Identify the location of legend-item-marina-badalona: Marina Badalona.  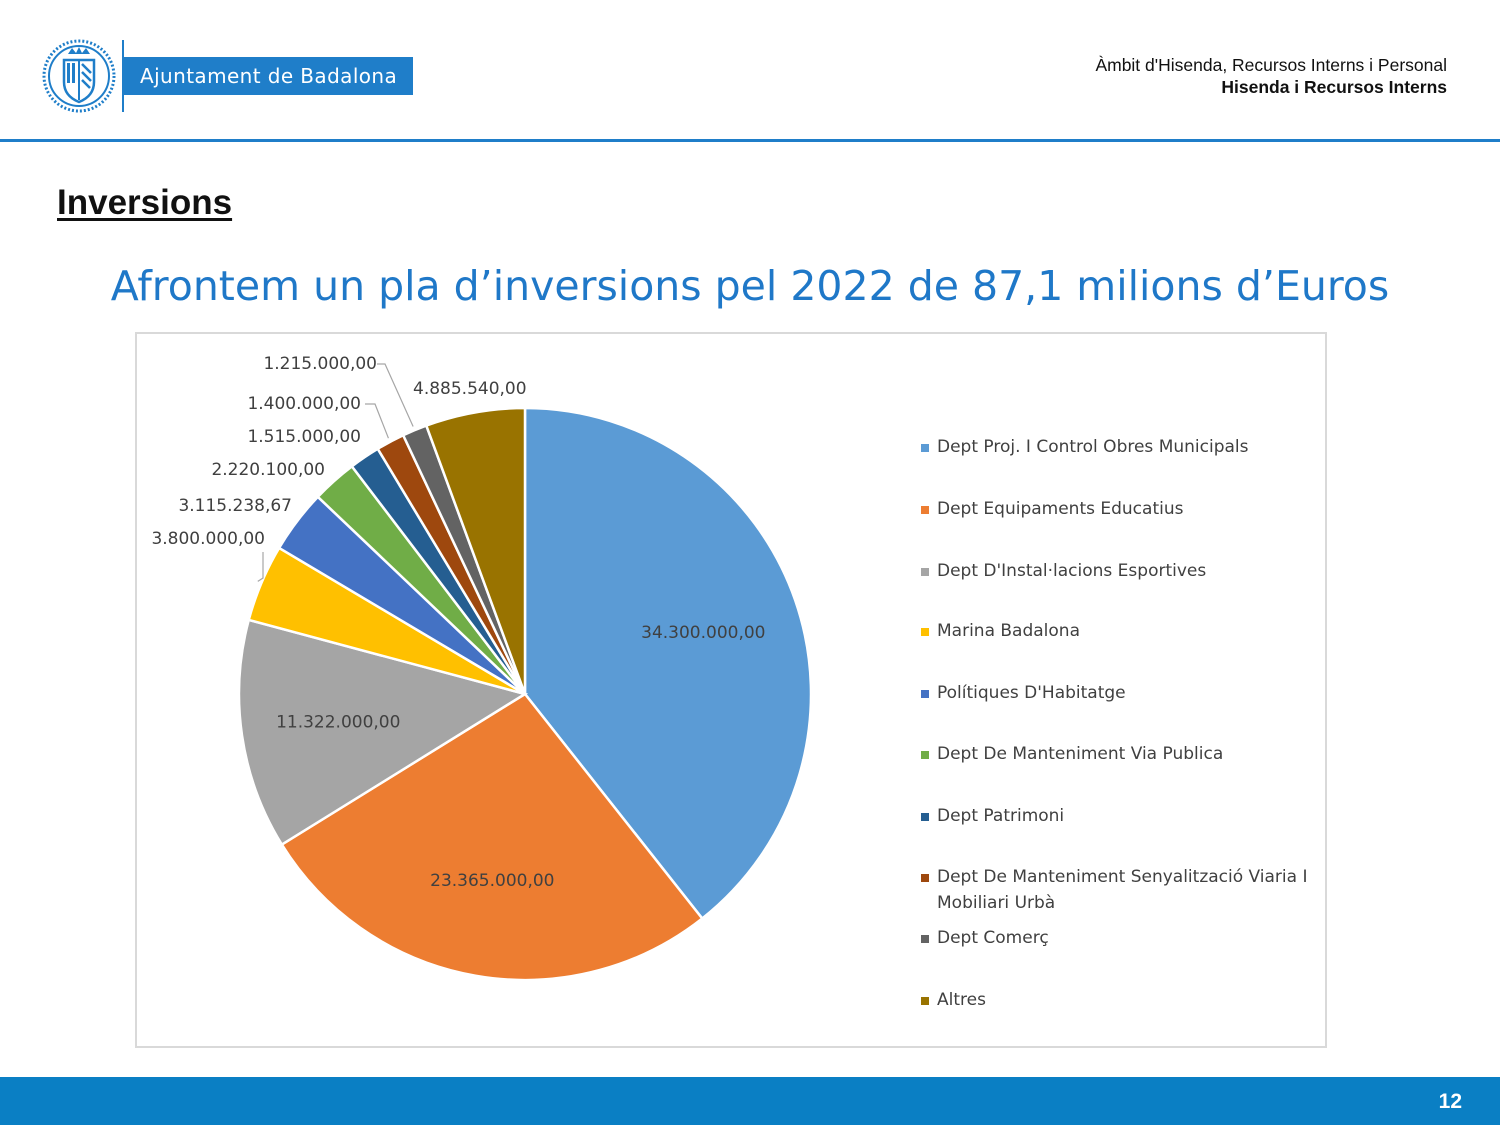
(1117, 631).